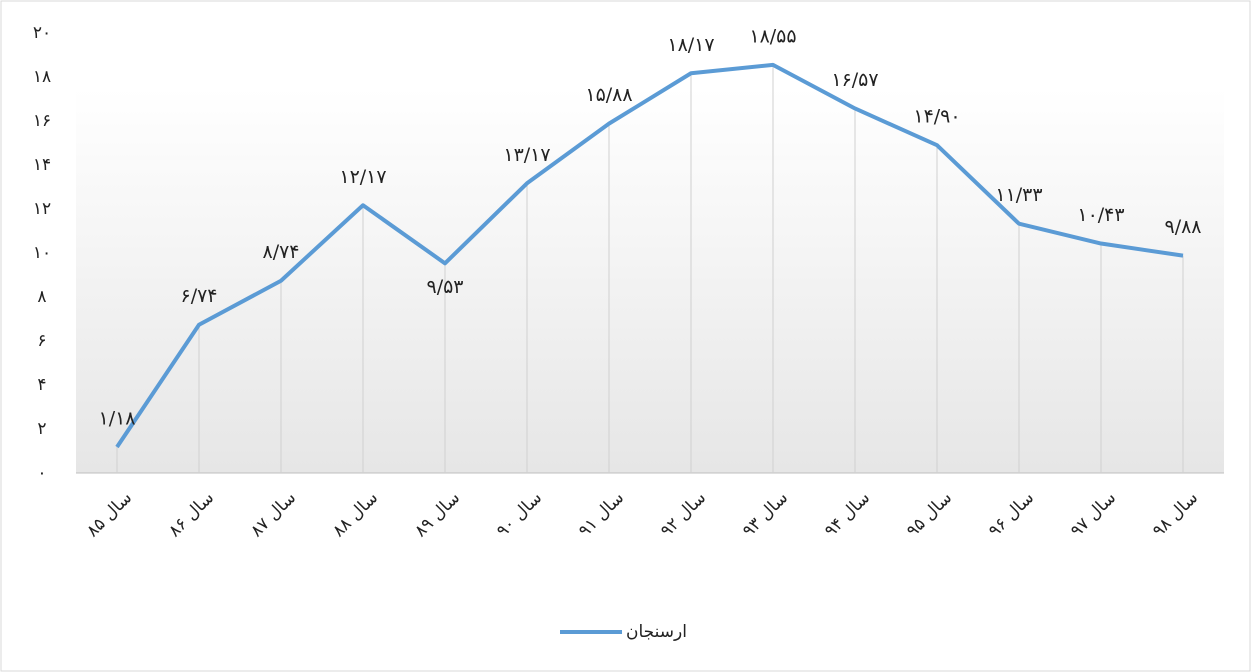 The height and width of the screenshot is (672, 1251). I want to click on data-label: ۱۲/۱۷, so click(362, 177).